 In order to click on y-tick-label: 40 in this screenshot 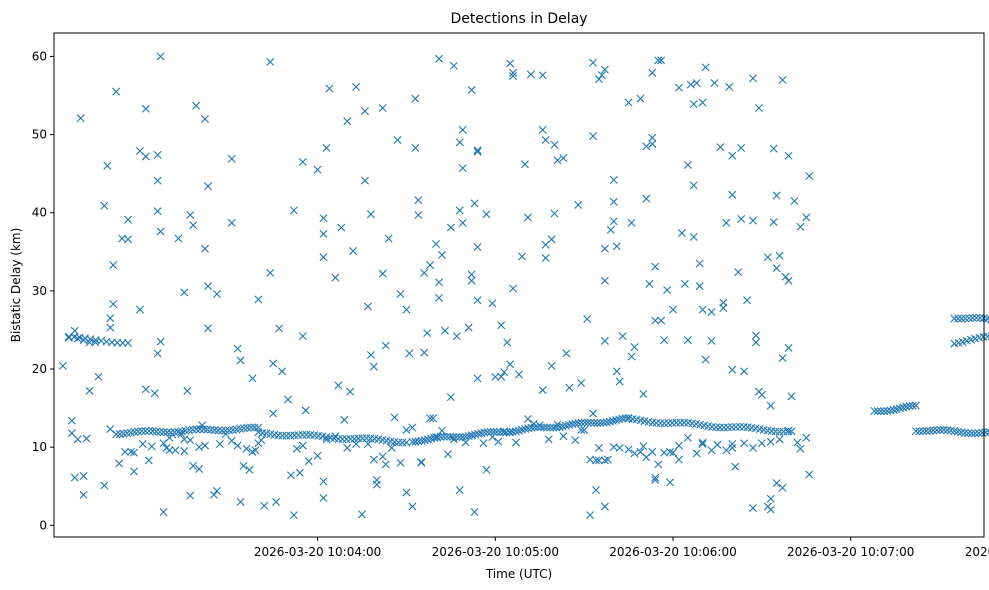, I will do `click(39, 213)`.